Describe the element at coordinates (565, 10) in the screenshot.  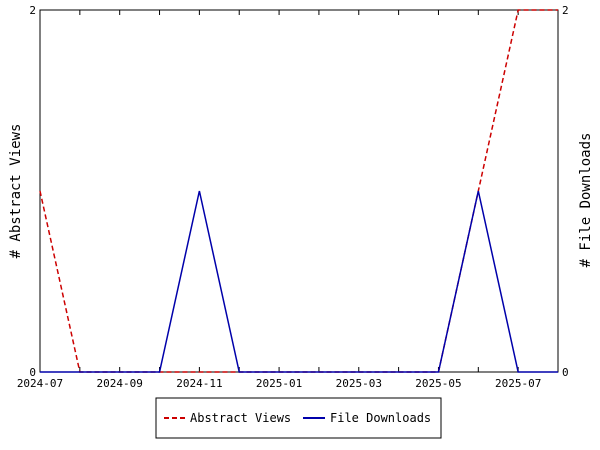
I see `y-tick-label-right: 2` at that location.